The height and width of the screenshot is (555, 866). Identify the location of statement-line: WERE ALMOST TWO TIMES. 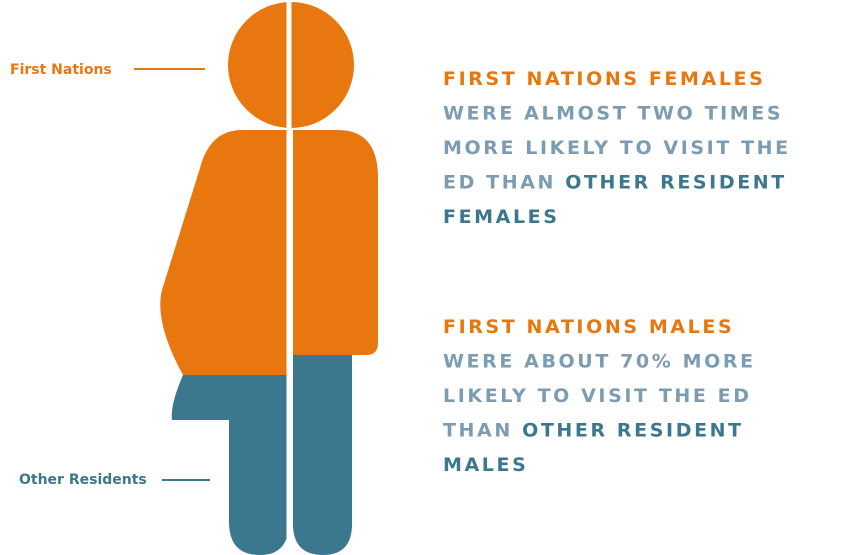
(613, 114).